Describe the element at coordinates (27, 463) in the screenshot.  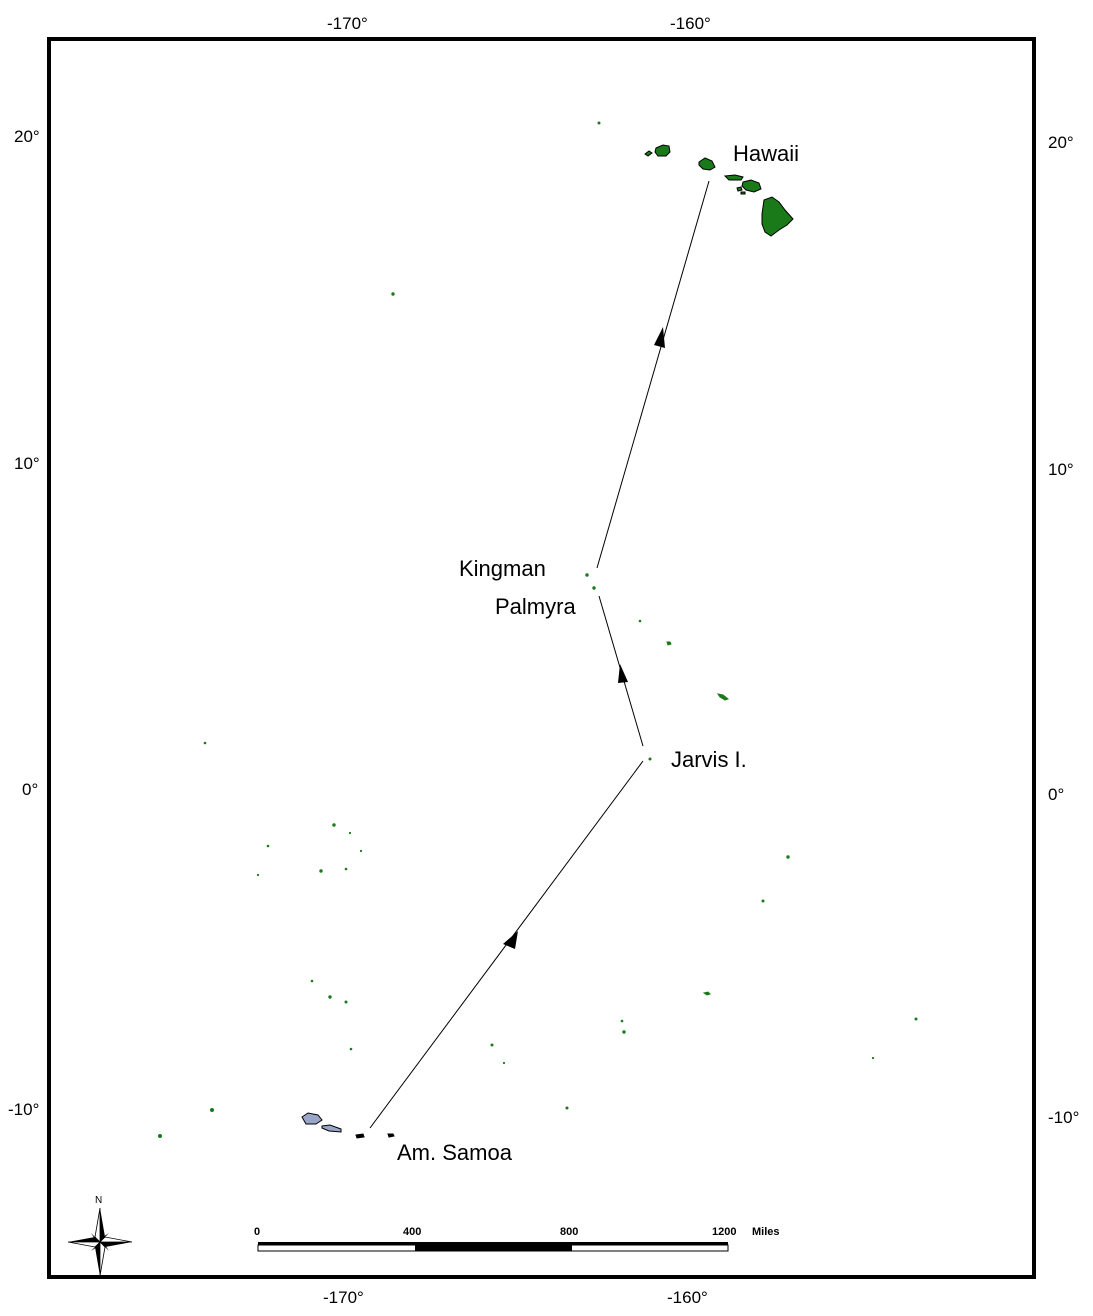
I see `lat-left-label-10: 10°` at that location.